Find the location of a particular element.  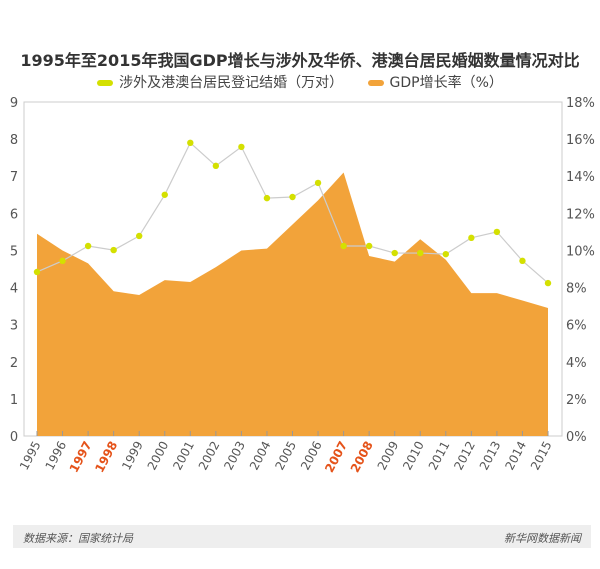

legend-swatch-line is located at coordinates (105, 83).